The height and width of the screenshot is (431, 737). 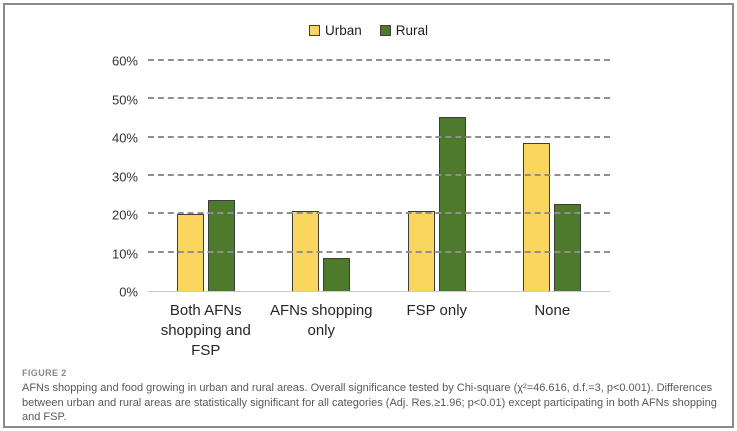 What do you see at coordinates (205, 330) in the screenshot?
I see `category-label: Both AFNs shopping and FSP` at bounding box center [205, 330].